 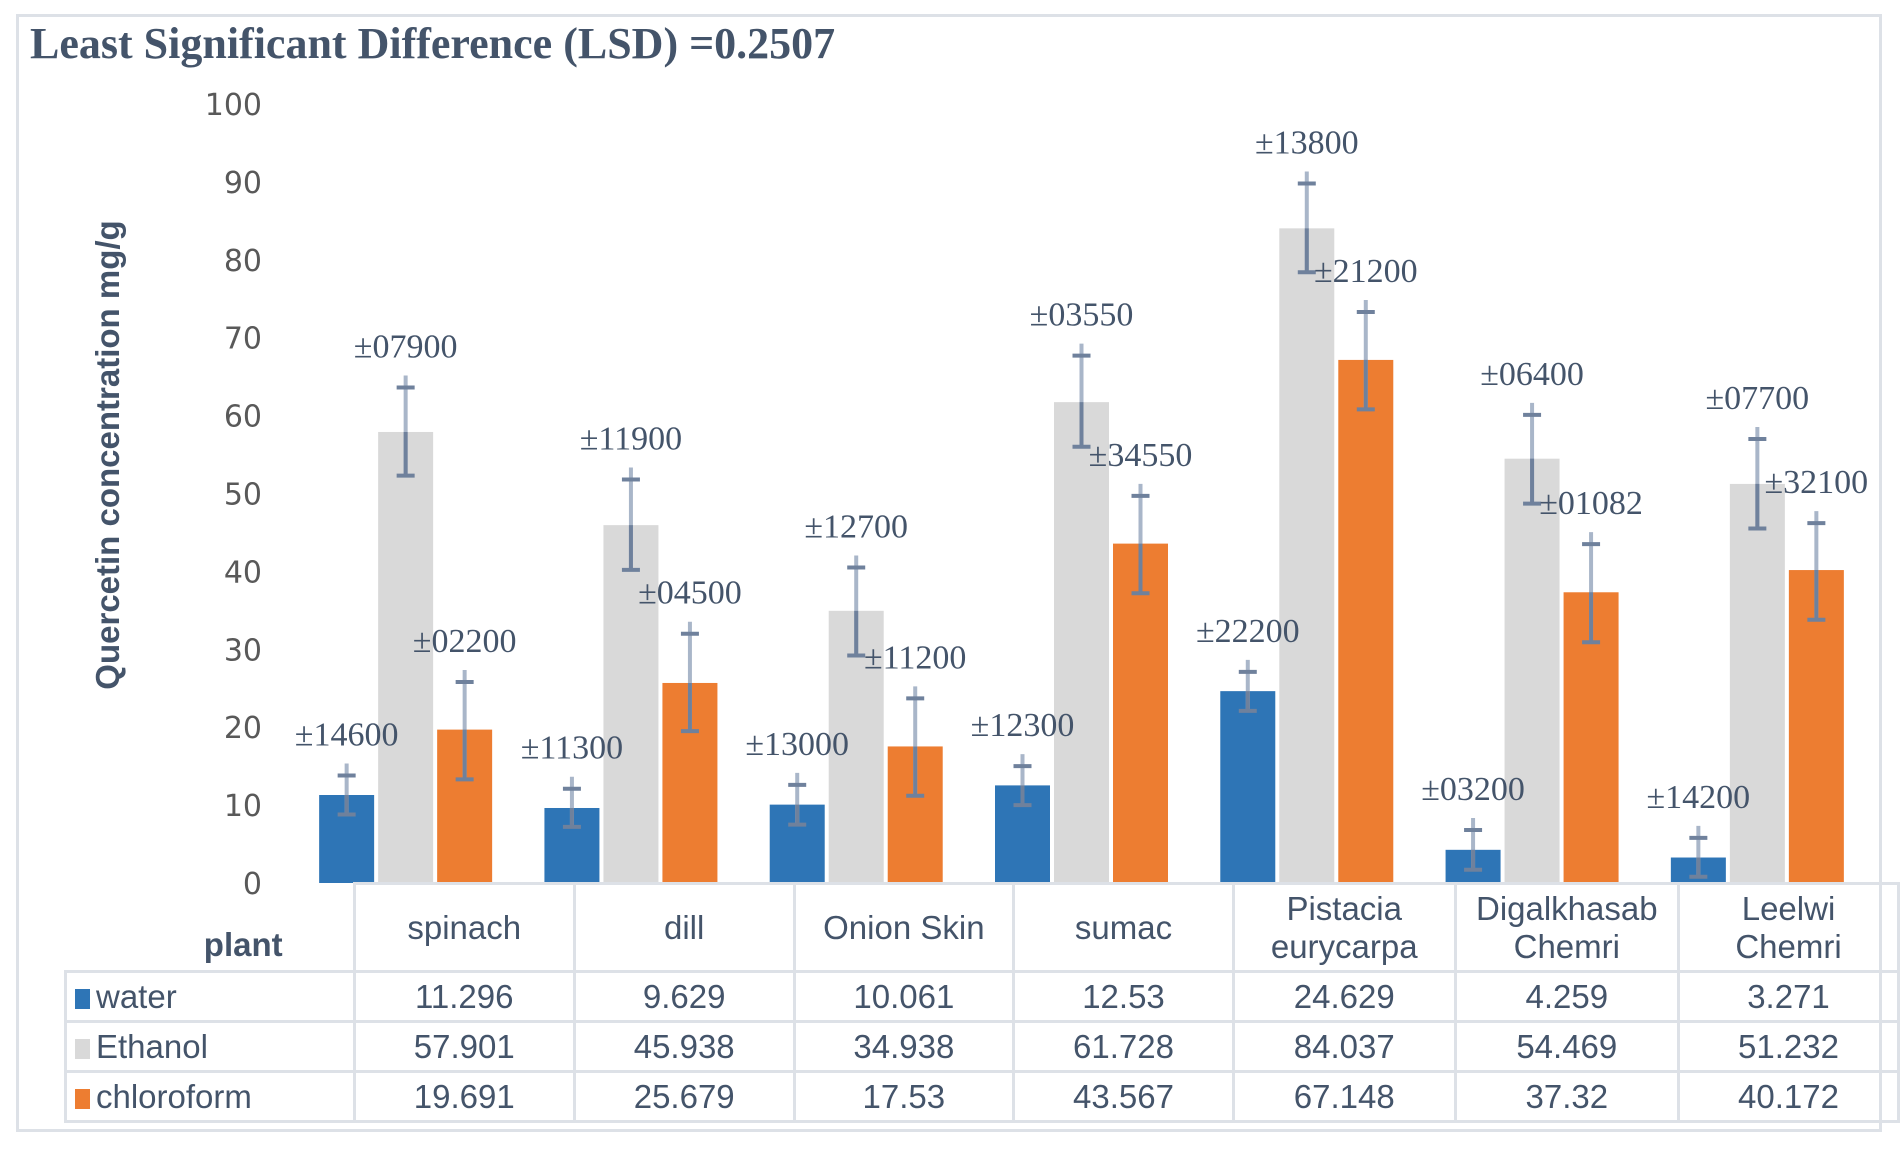 I want to click on category-label: dill, so click(x=684, y=927).